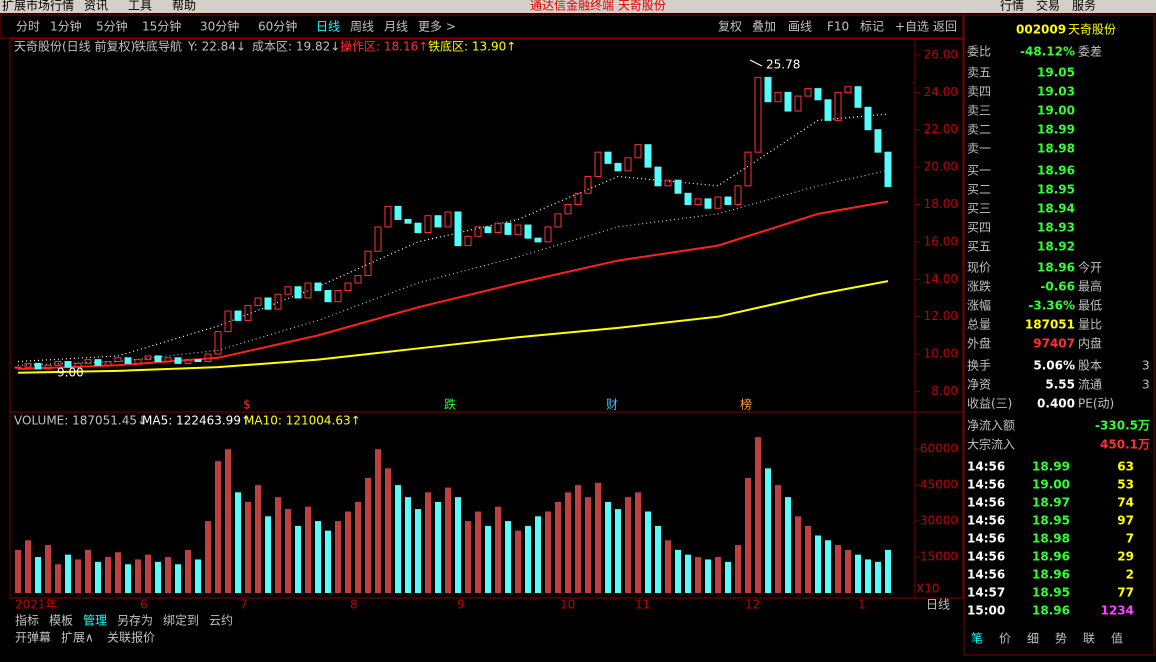  I want to click on tool-tab: 绑定到, so click(181, 620).